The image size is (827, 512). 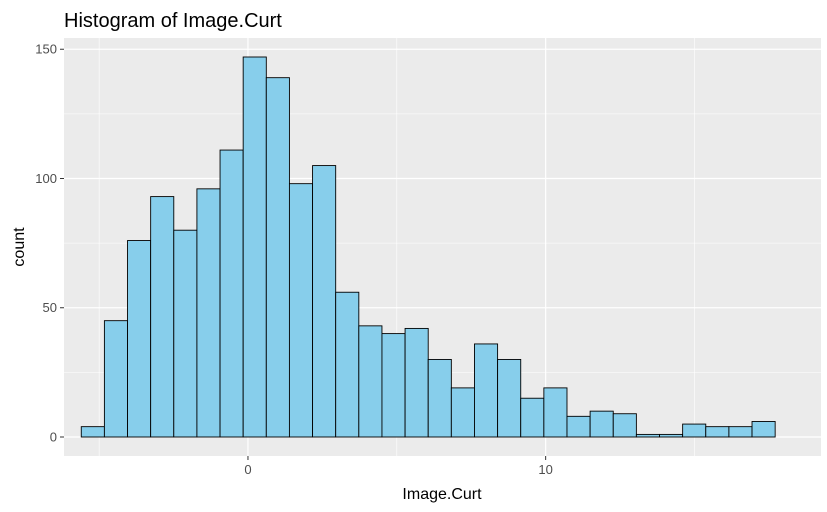 What do you see at coordinates (442, 494) in the screenshot?
I see `x-axis-title: Image.Curt` at bounding box center [442, 494].